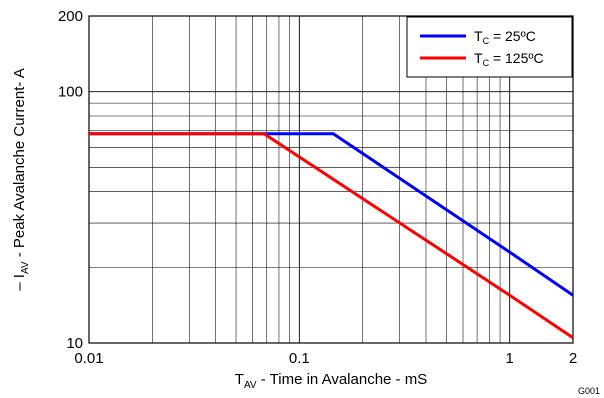 The width and height of the screenshot is (604, 398). What do you see at coordinates (573, 358) in the screenshot?
I see `x-tick-label: 2` at bounding box center [573, 358].